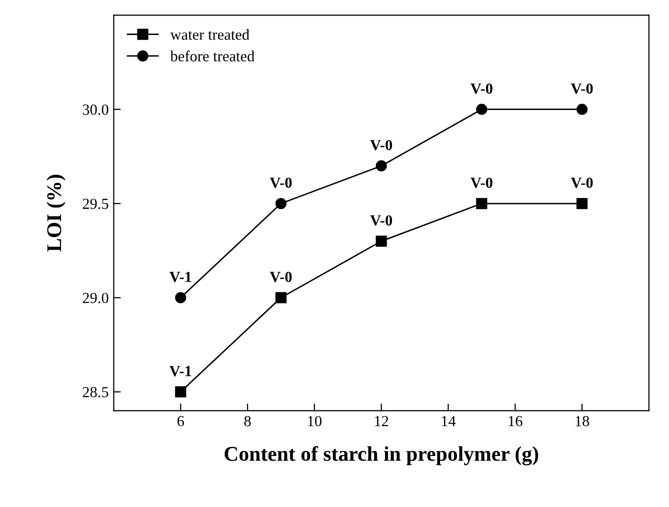 This screenshot has height=507, width=669. Describe the element at coordinates (315, 421) in the screenshot. I see `x-tick-label: 10` at that location.